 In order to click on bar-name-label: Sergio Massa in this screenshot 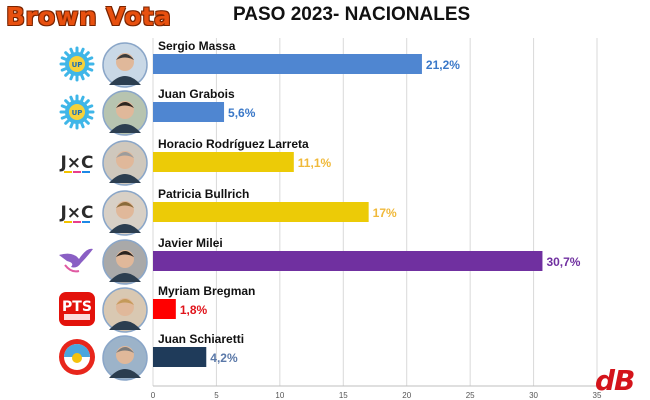, I will do `click(197, 46)`.